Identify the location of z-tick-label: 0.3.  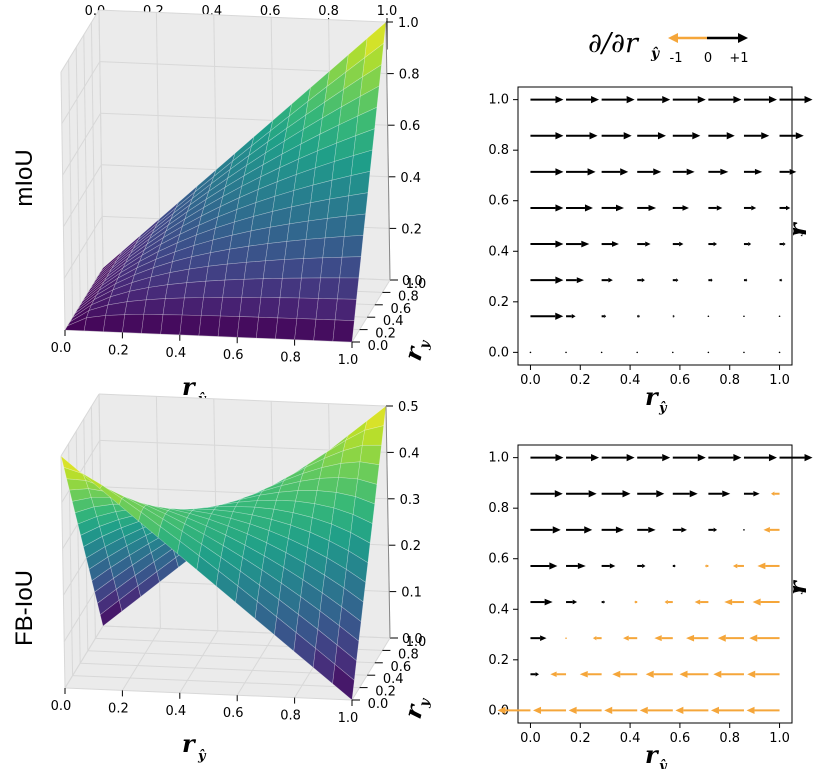
(410, 500).